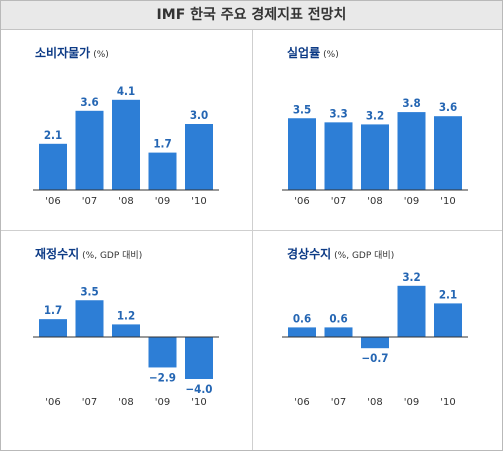 The image size is (503, 451). What do you see at coordinates (411, 103) in the screenshot?
I see `value-label: 3.8` at bounding box center [411, 103].